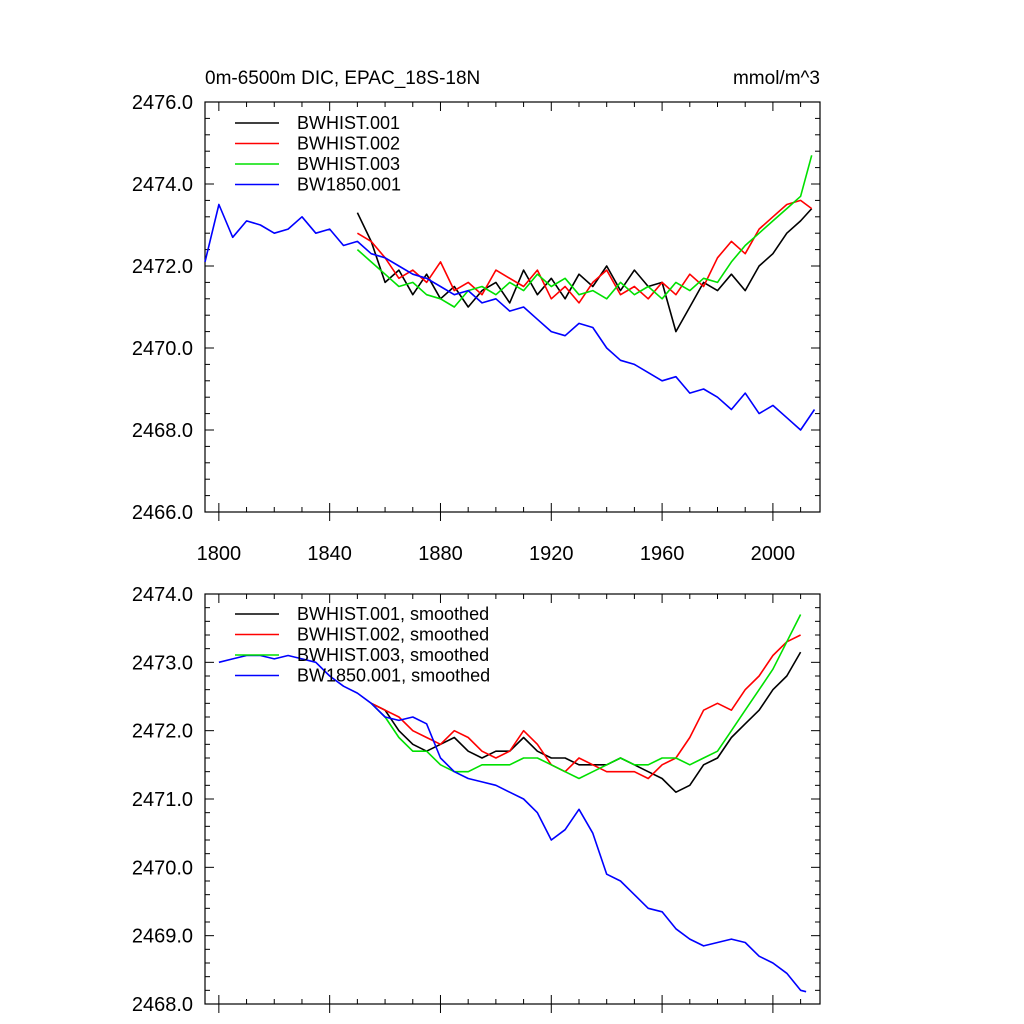 The width and height of the screenshot is (1024, 1024). Describe the element at coordinates (162, 937) in the screenshot. I see `bottom-ytick-label: 2469.0` at that location.